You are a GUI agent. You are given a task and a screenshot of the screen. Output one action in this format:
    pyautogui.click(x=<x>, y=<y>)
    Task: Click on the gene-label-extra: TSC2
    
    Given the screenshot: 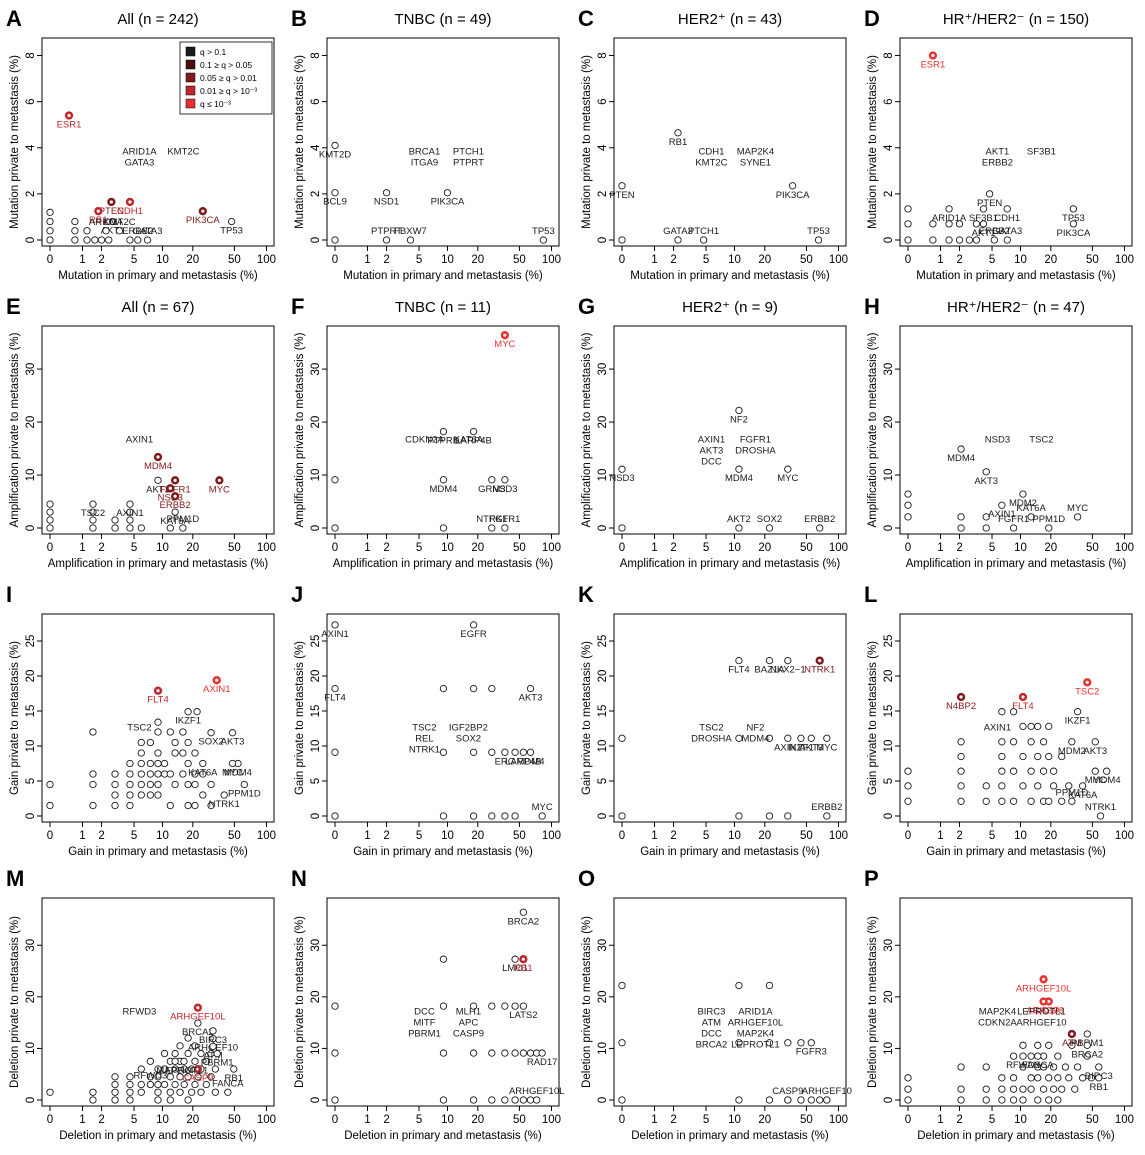 What is the action you would take?
    pyautogui.click(x=424, y=727)
    